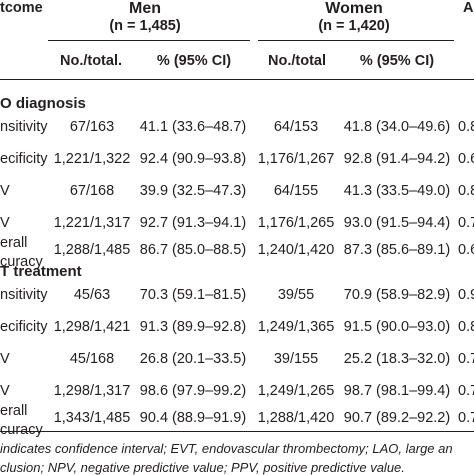  Describe the element at coordinates (466, 295) in the screenshot. I see `last-col-cell: 0.9` at that location.